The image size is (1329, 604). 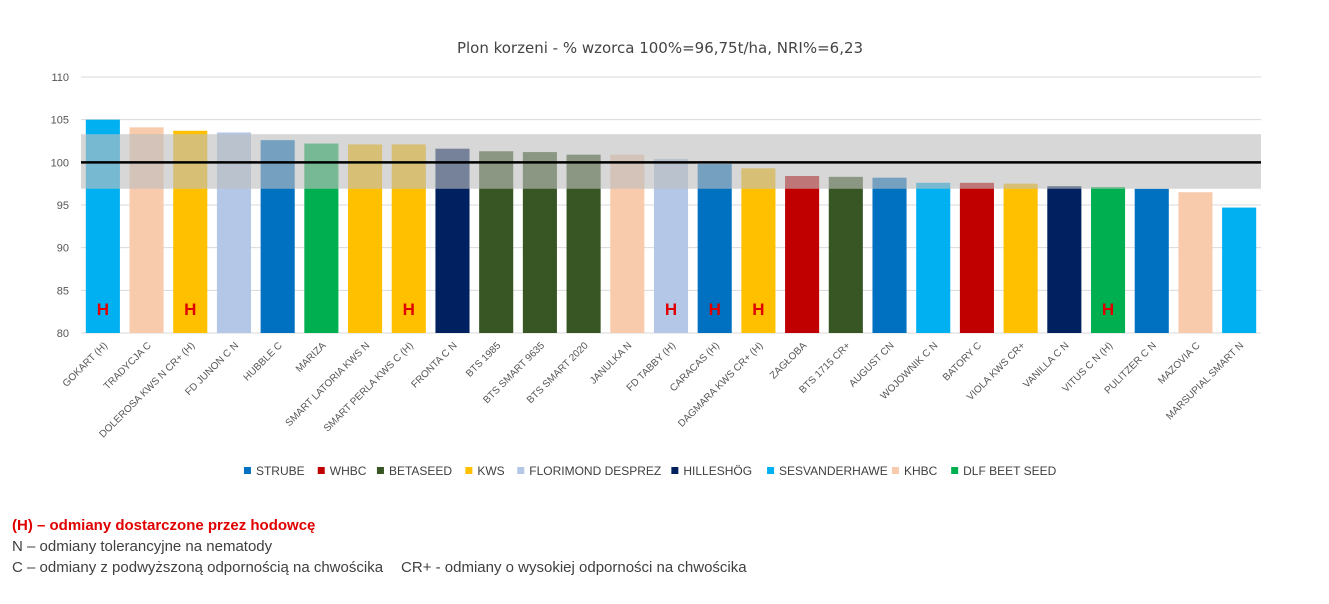 I want to click on legend-label: SESVANDERHAWE, so click(x=833, y=471).